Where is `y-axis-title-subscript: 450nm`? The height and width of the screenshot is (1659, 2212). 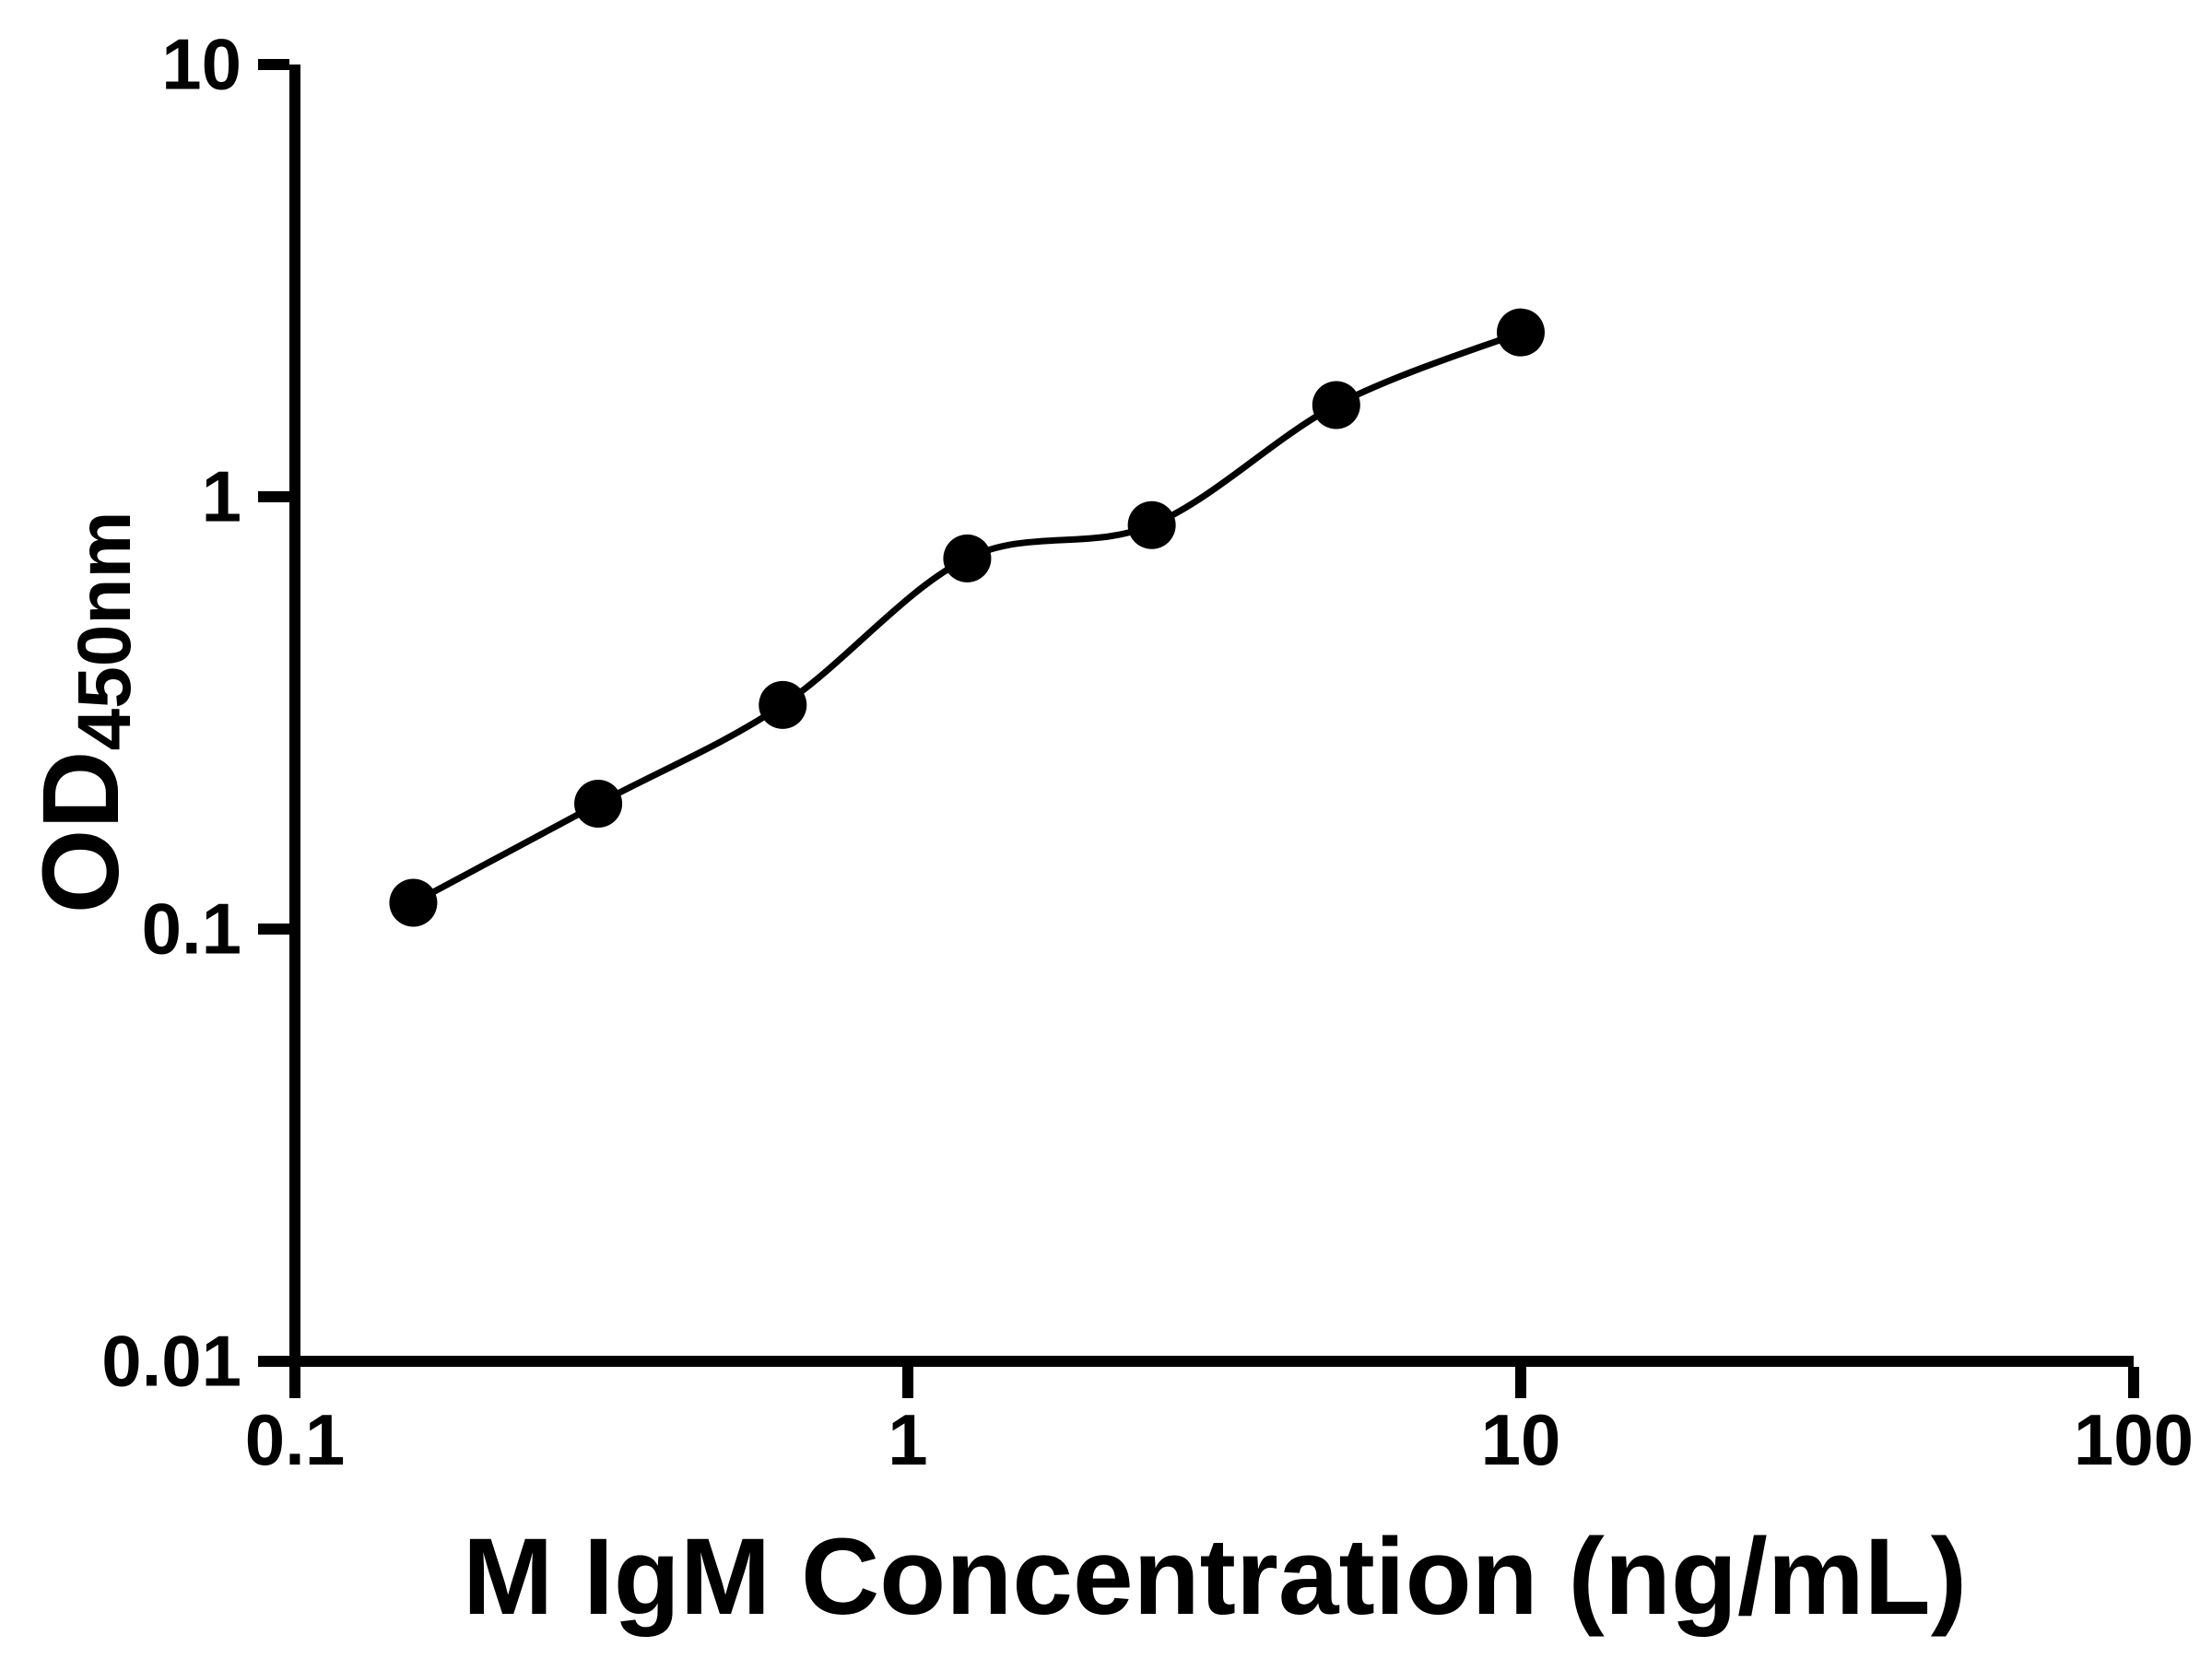
y-axis-title-subscript: 450nm is located at coordinates (105, 631).